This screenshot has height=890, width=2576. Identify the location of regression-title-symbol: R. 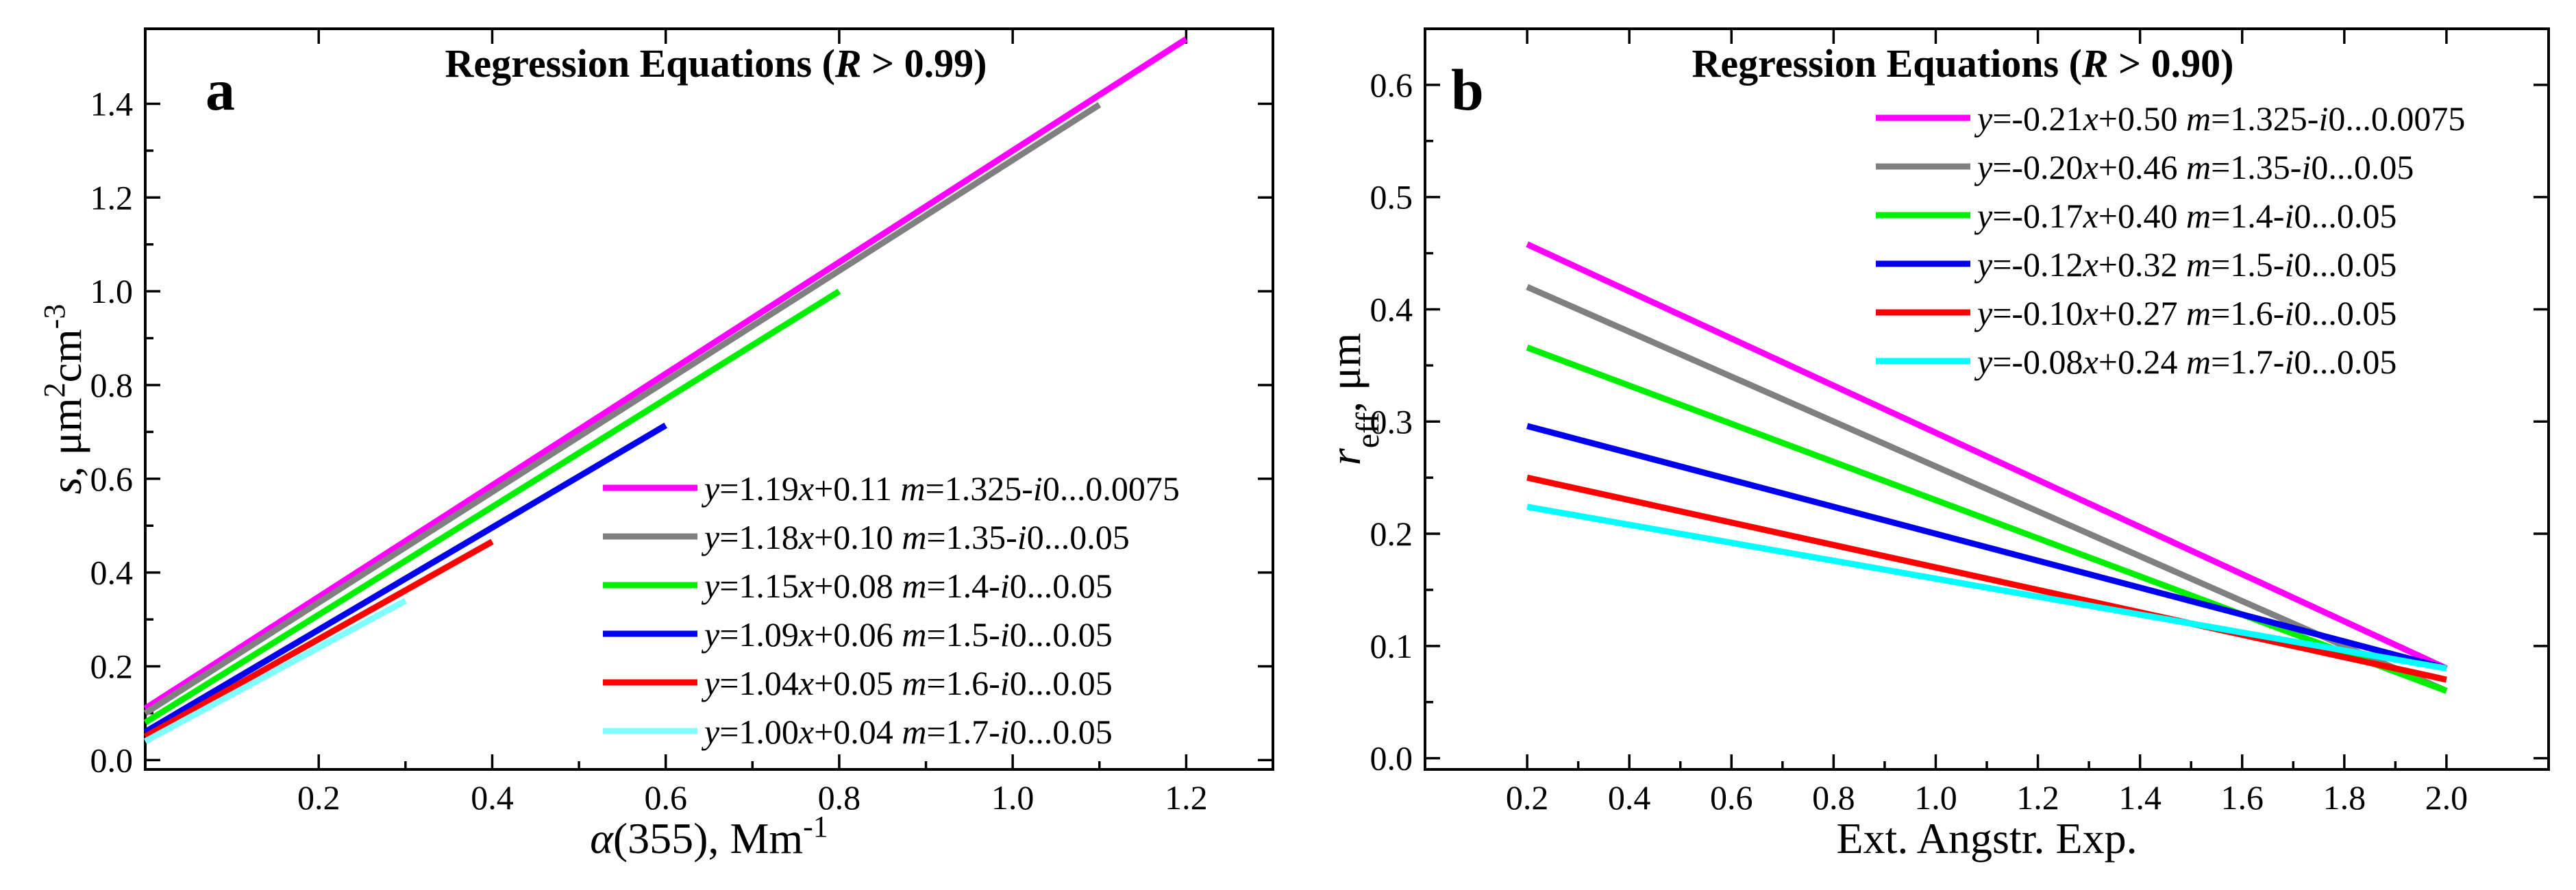
(848, 64).